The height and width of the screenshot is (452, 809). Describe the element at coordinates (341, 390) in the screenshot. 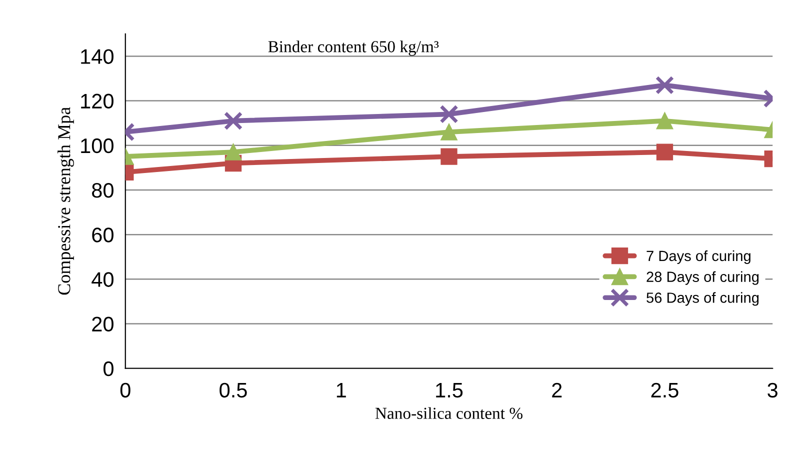

I see `x-tick-label: 1` at that location.